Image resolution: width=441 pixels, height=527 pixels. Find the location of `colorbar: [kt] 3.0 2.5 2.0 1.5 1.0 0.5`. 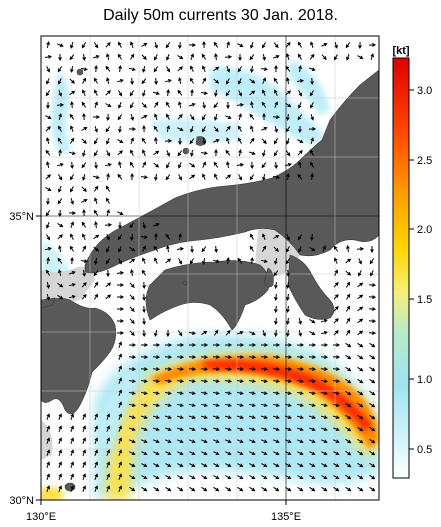

colorbar: [kt] 3.0 2.5 2.0 1.5 1.0 0.5 is located at coordinates (412, 262).